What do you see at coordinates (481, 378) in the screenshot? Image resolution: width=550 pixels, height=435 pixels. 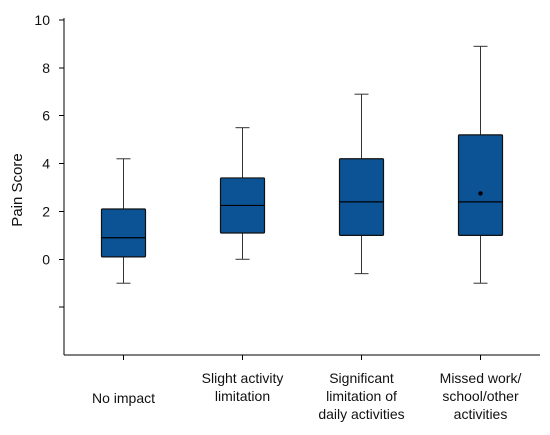 I see `x-tick-label-line: Missed work/` at bounding box center [481, 378].